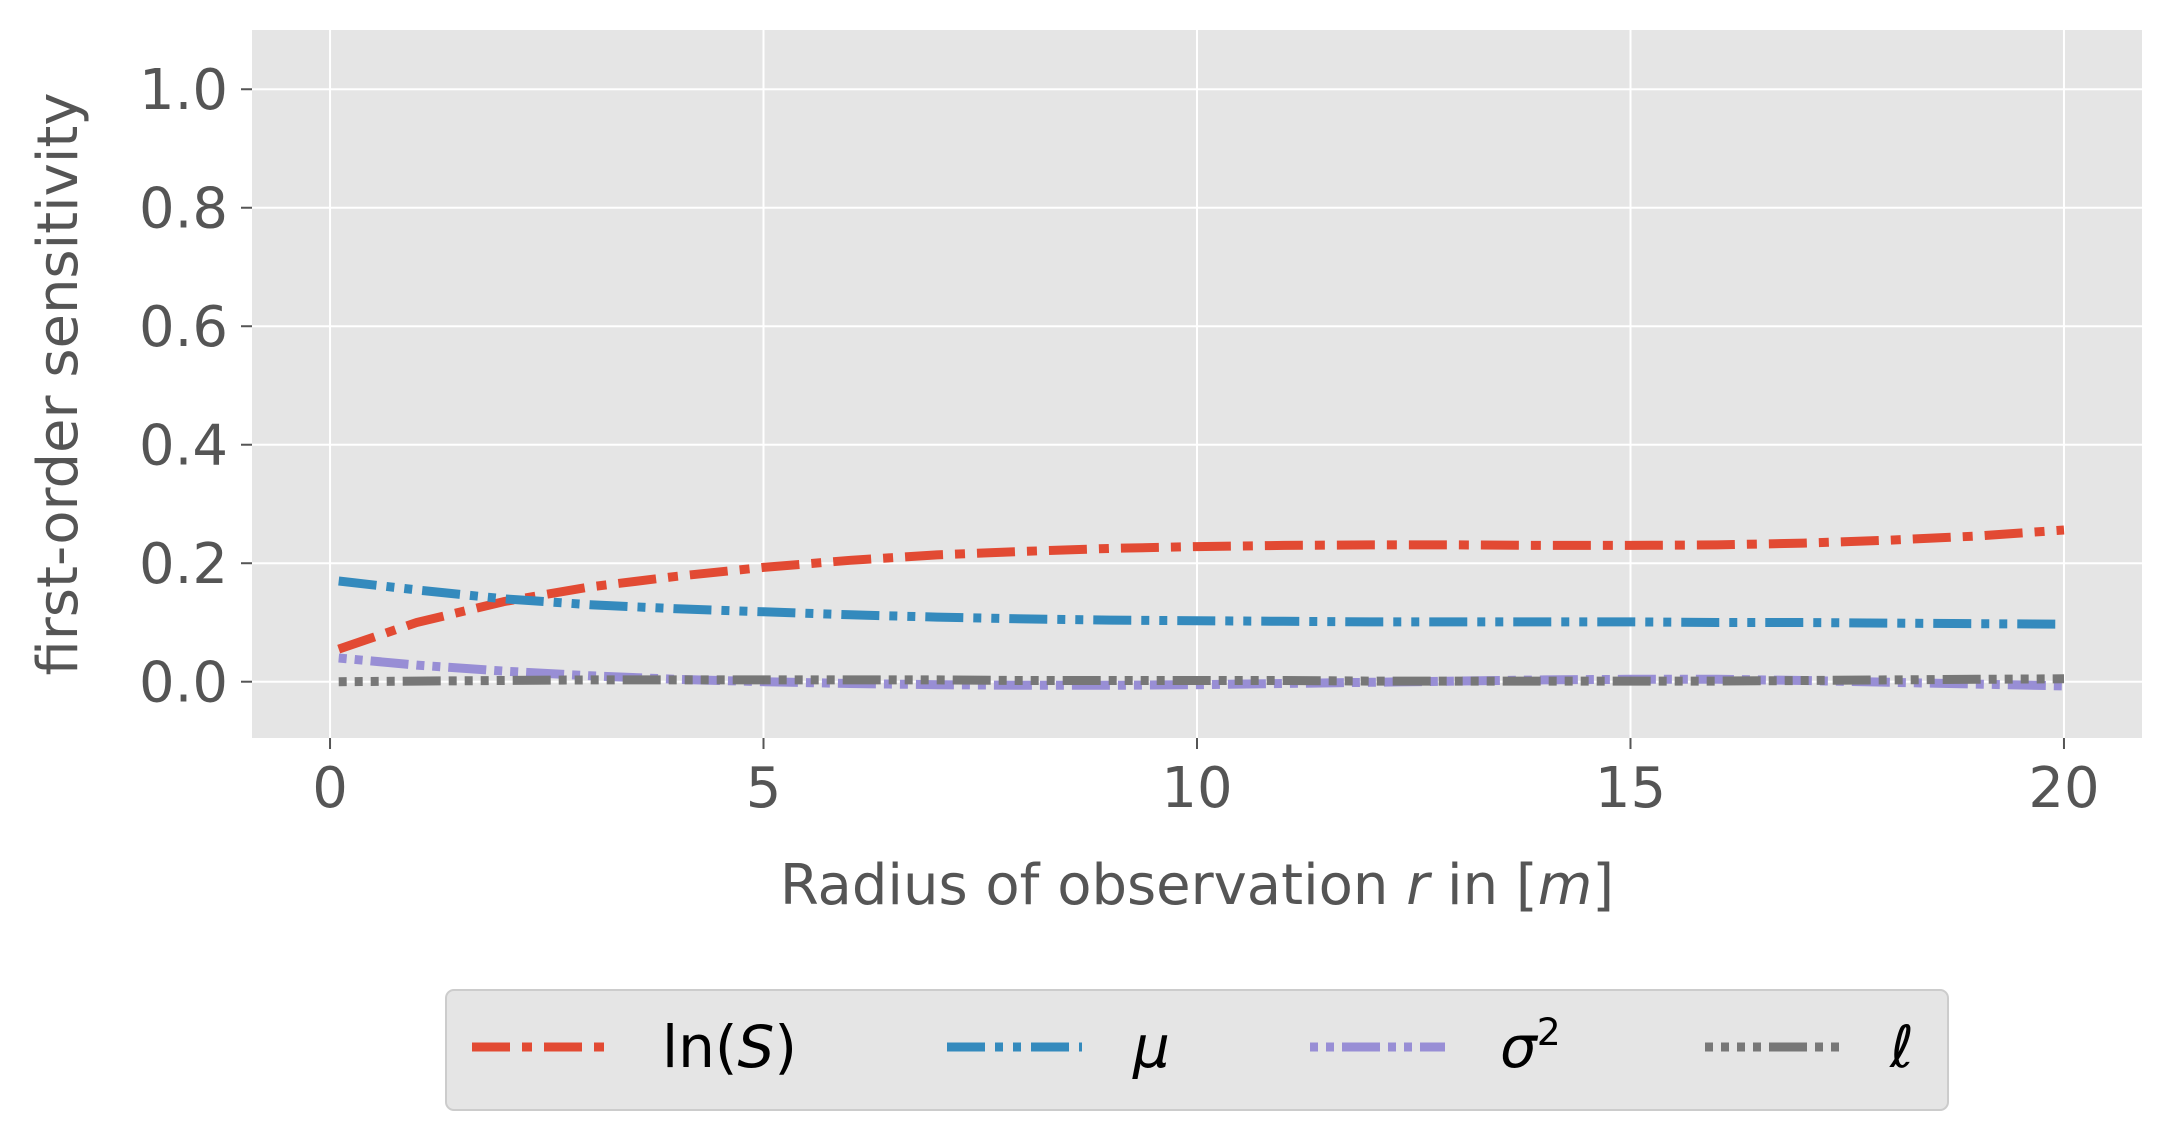 The width and height of the screenshot is (2160, 1135). What do you see at coordinates (2063, 788) in the screenshot?
I see `x-tick-label: 20` at bounding box center [2063, 788].